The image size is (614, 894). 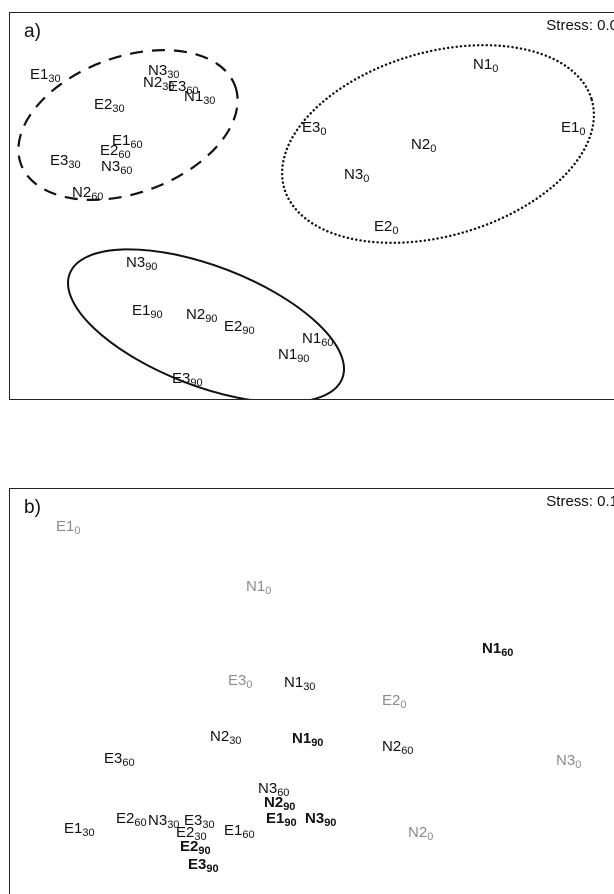 I want to click on point-label: E10, so click(x=573, y=128).